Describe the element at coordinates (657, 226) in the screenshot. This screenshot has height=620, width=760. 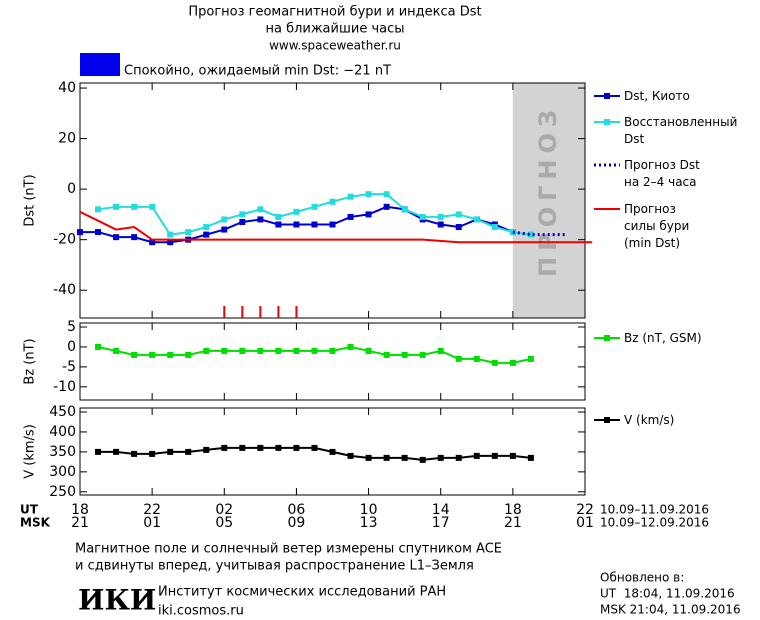
I see `legend-label: Прогноз силы бури (min Dst)` at that location.